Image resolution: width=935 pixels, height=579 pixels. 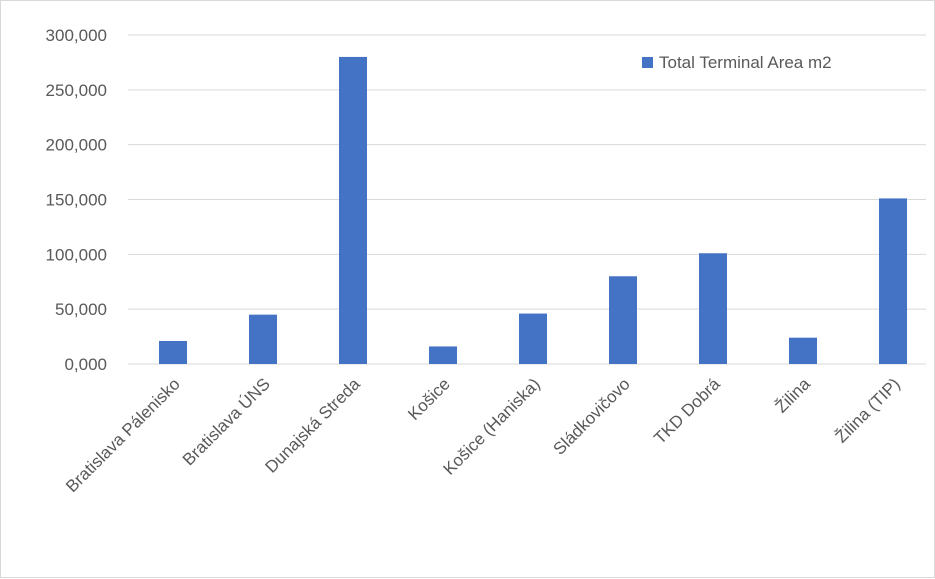 What do you see at coordinates (492, 426) in the screenshot?
I see `x-tick-label: Košice (Haniska)` at bounding box center [492, 426].